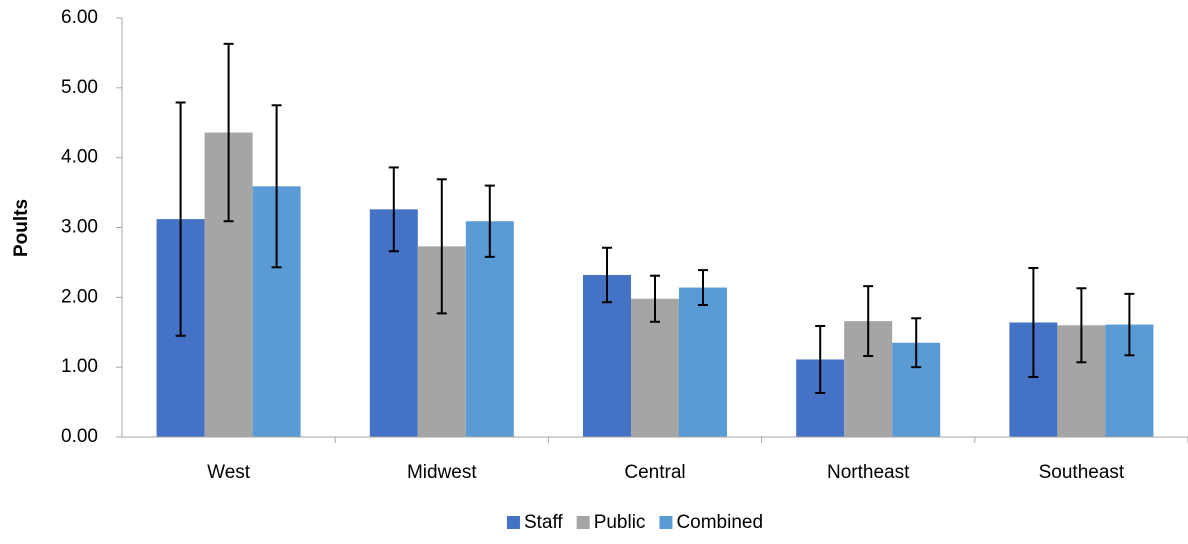 The image size is (1188, 544). I want to click on y-tick-label: 1.00, so click(79, 366).